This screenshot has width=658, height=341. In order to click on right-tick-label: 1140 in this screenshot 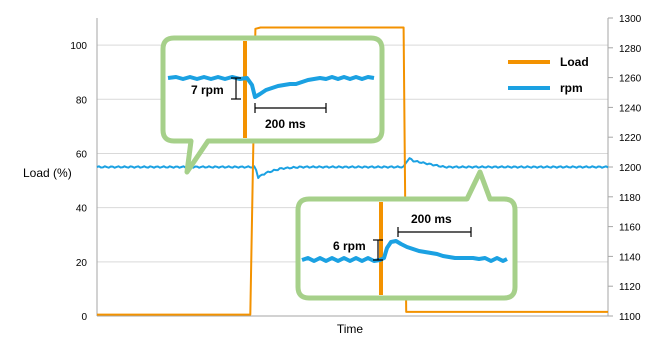, I will do `click(630, 257)`.